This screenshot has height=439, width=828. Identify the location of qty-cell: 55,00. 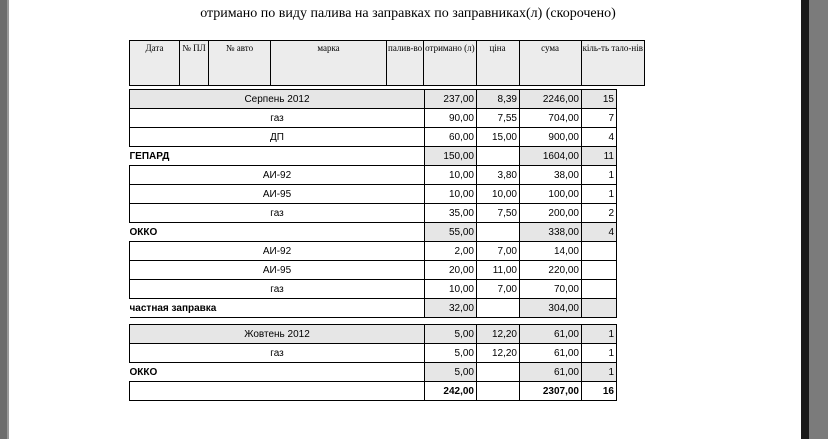
(450, 232).